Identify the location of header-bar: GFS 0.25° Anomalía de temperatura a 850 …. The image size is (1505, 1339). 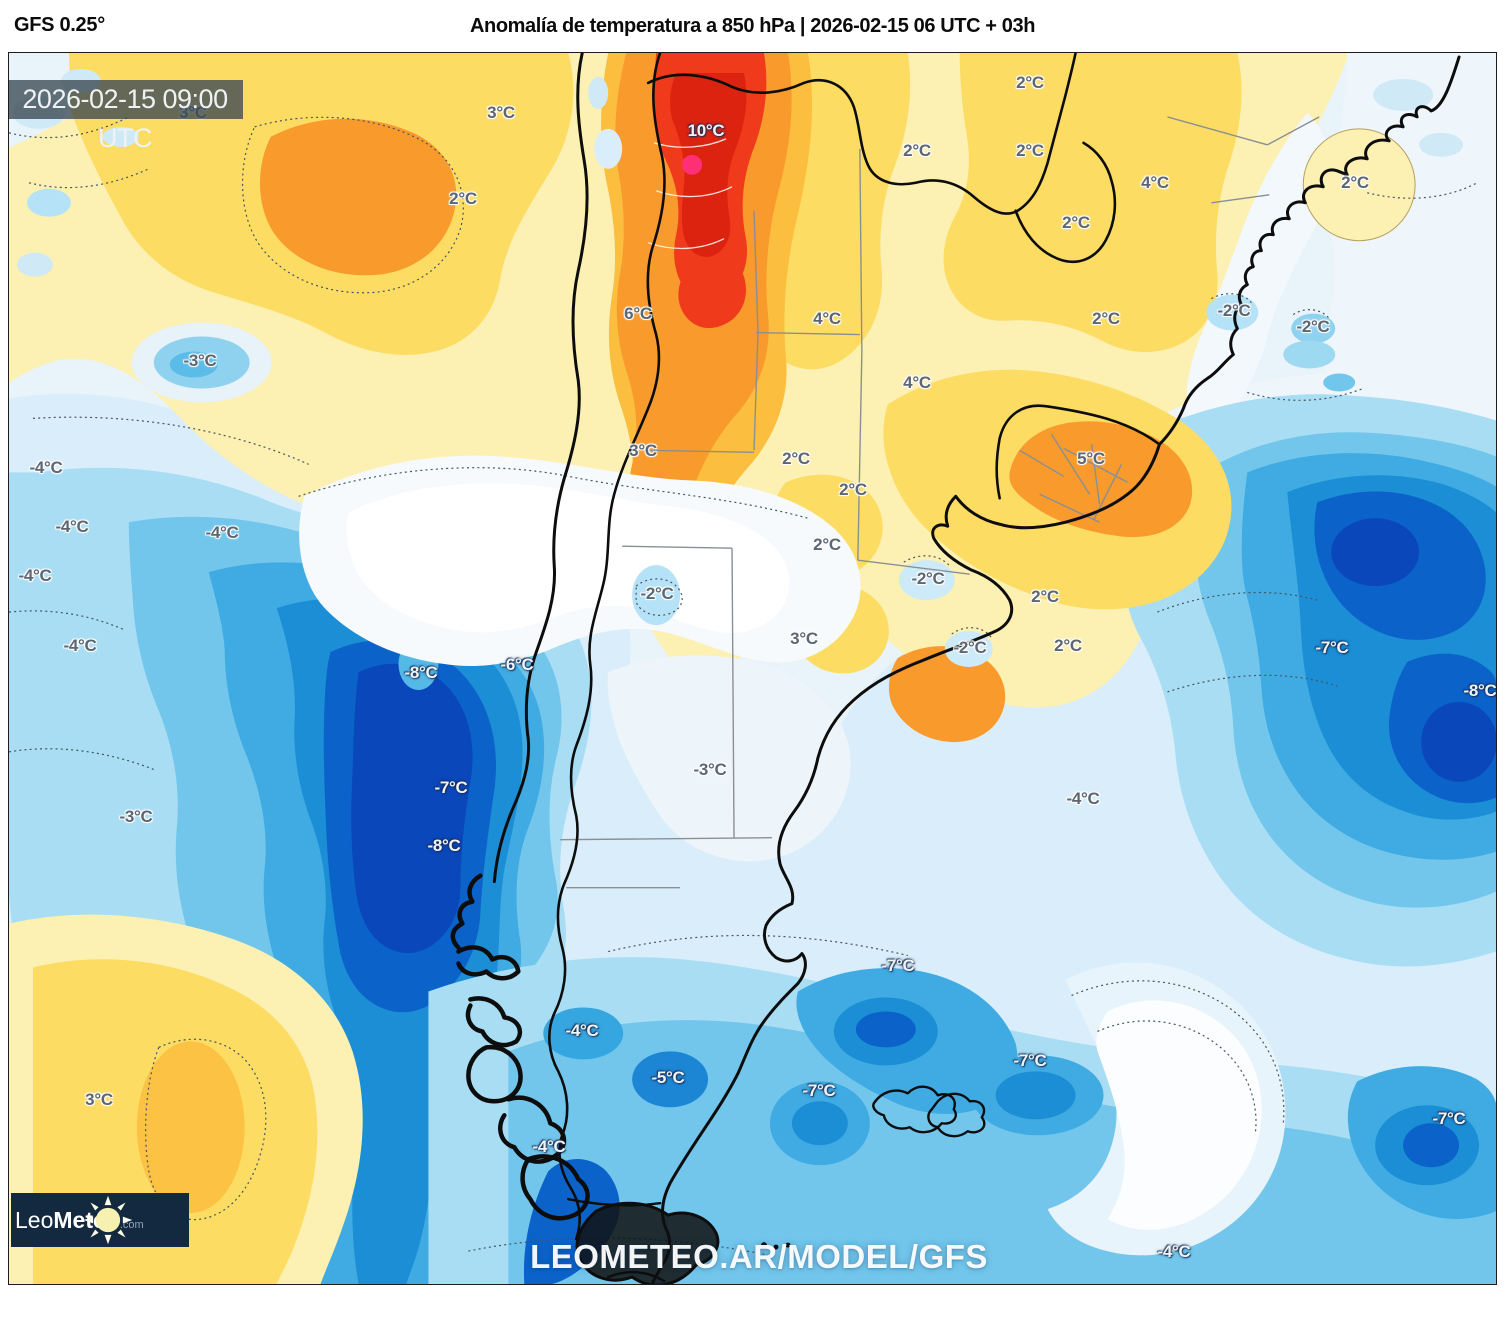
(752, 26).